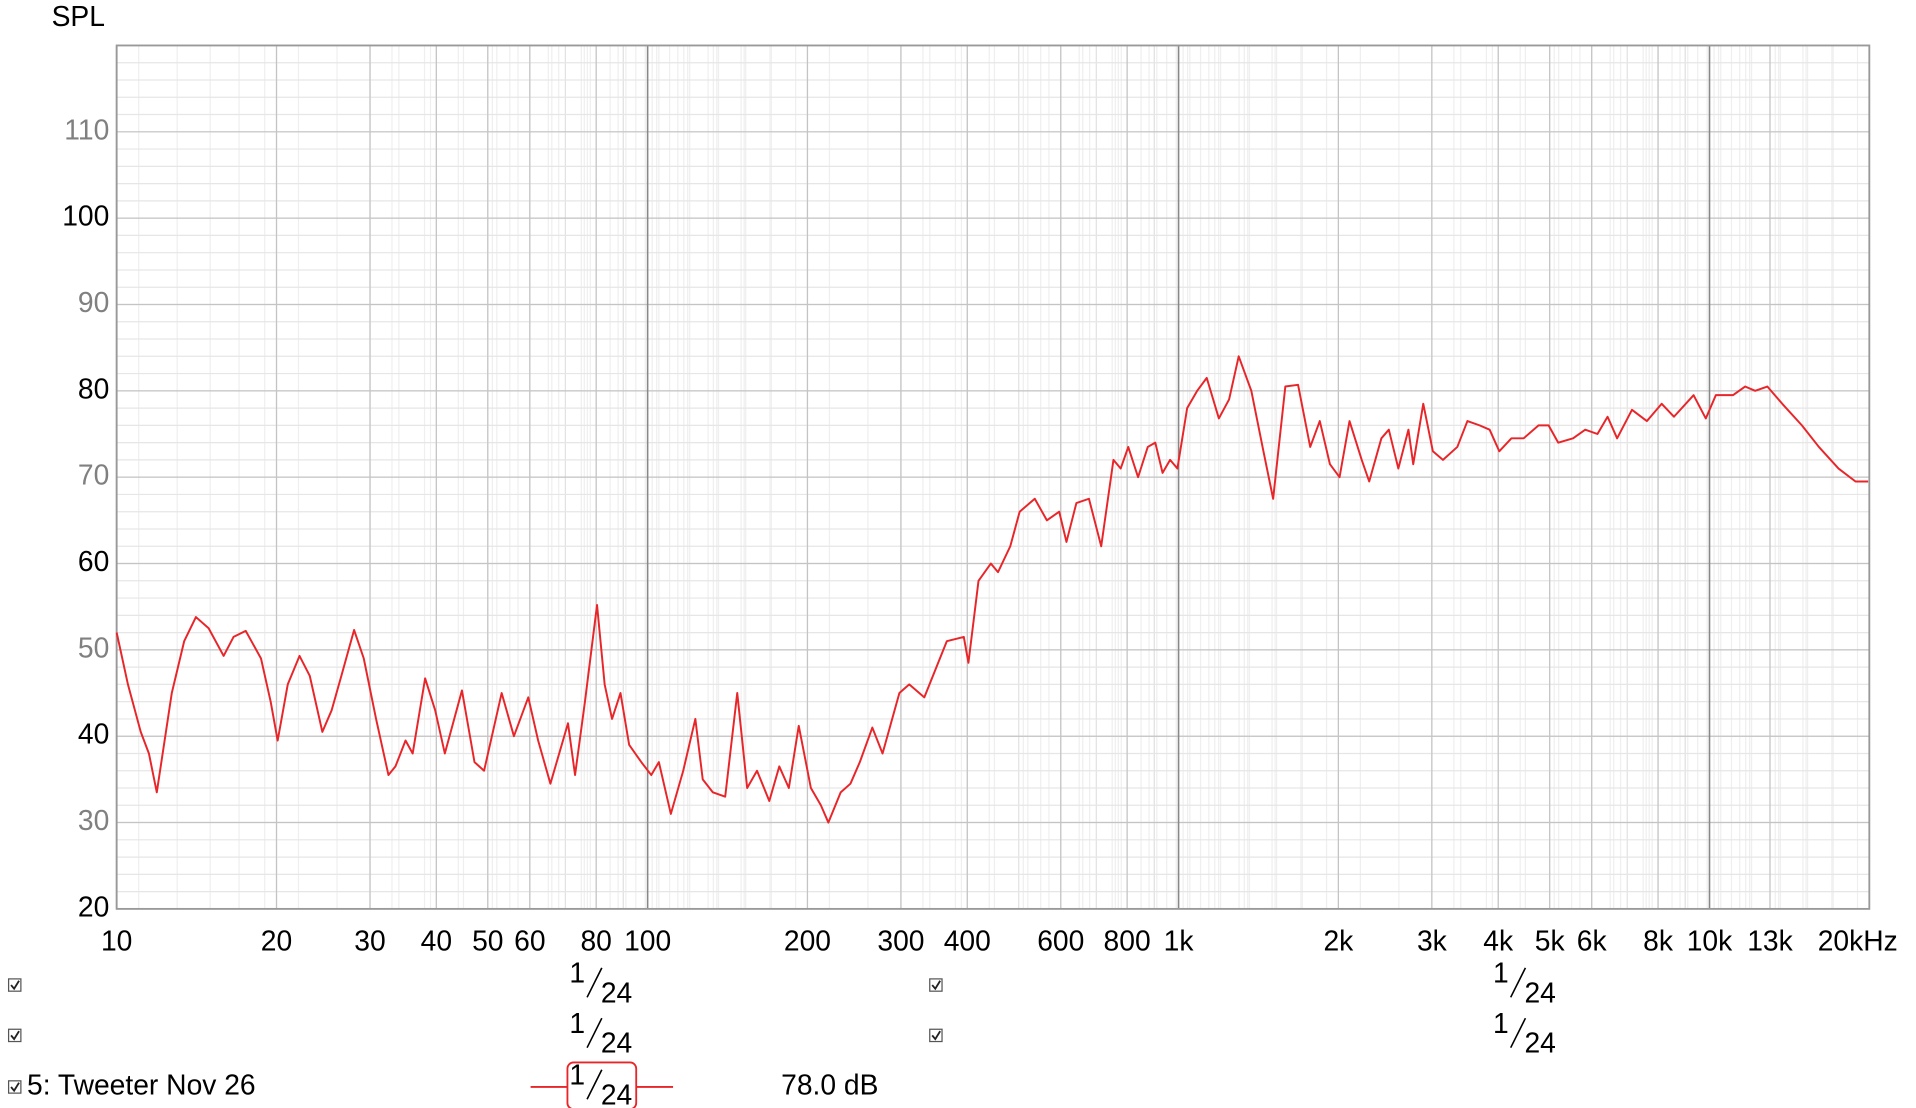 This screenshot has width=1916, height=1108. What do you see at coordinates (529, 941) in the screenshot?
I see `x-tick-label: 60` at bounding box center [529, 941].